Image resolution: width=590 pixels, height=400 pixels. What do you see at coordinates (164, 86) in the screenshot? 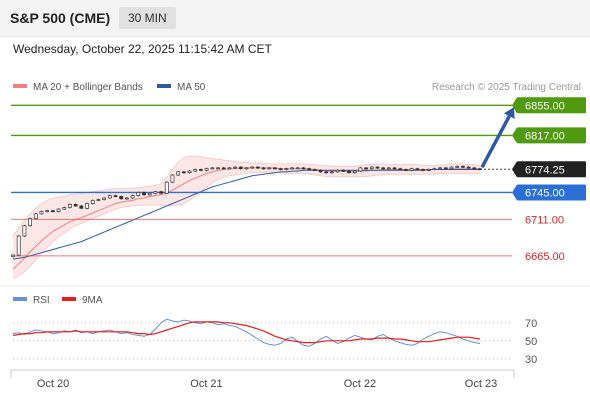
I see `legend-swatch` at bounding box center [164, 86].